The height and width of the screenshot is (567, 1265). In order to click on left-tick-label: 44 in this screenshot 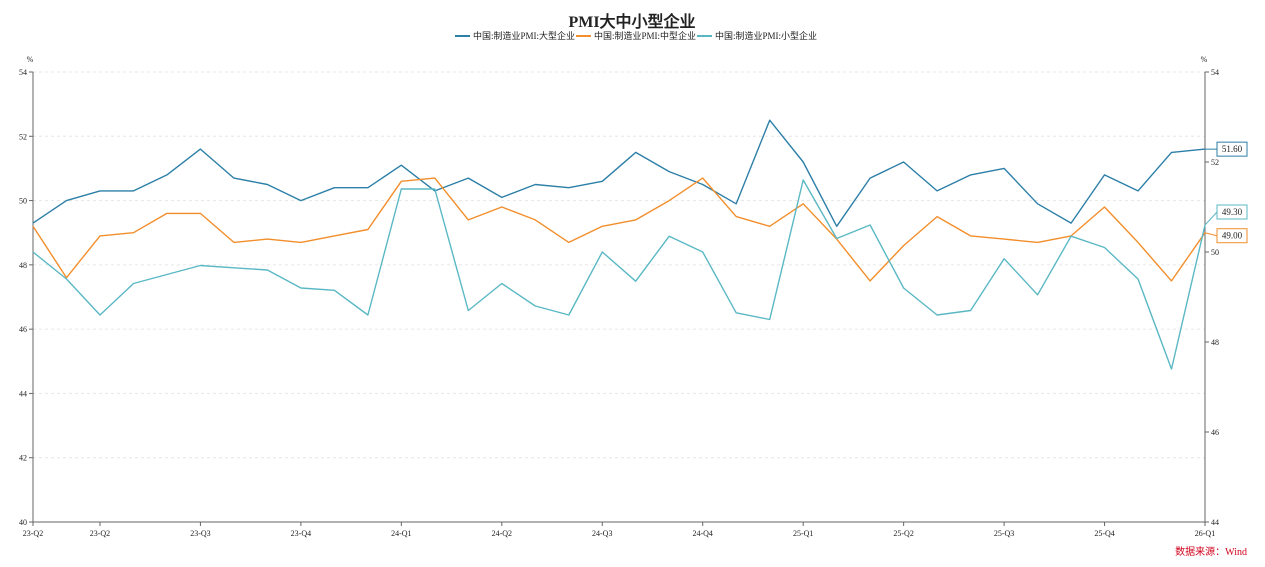, I will do `click(23, 393)`.